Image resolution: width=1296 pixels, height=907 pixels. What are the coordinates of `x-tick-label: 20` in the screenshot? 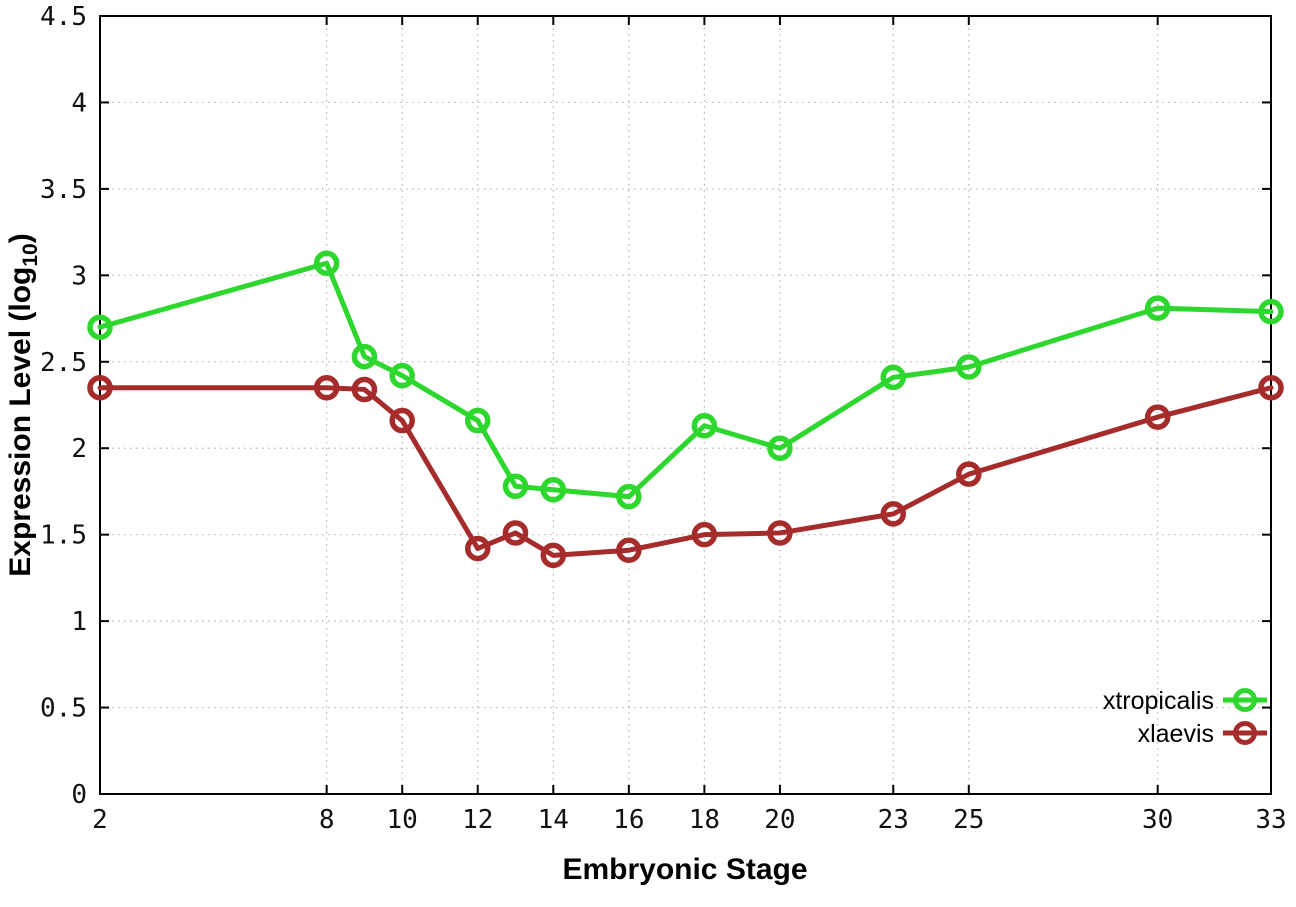 It's located at (779, 820).